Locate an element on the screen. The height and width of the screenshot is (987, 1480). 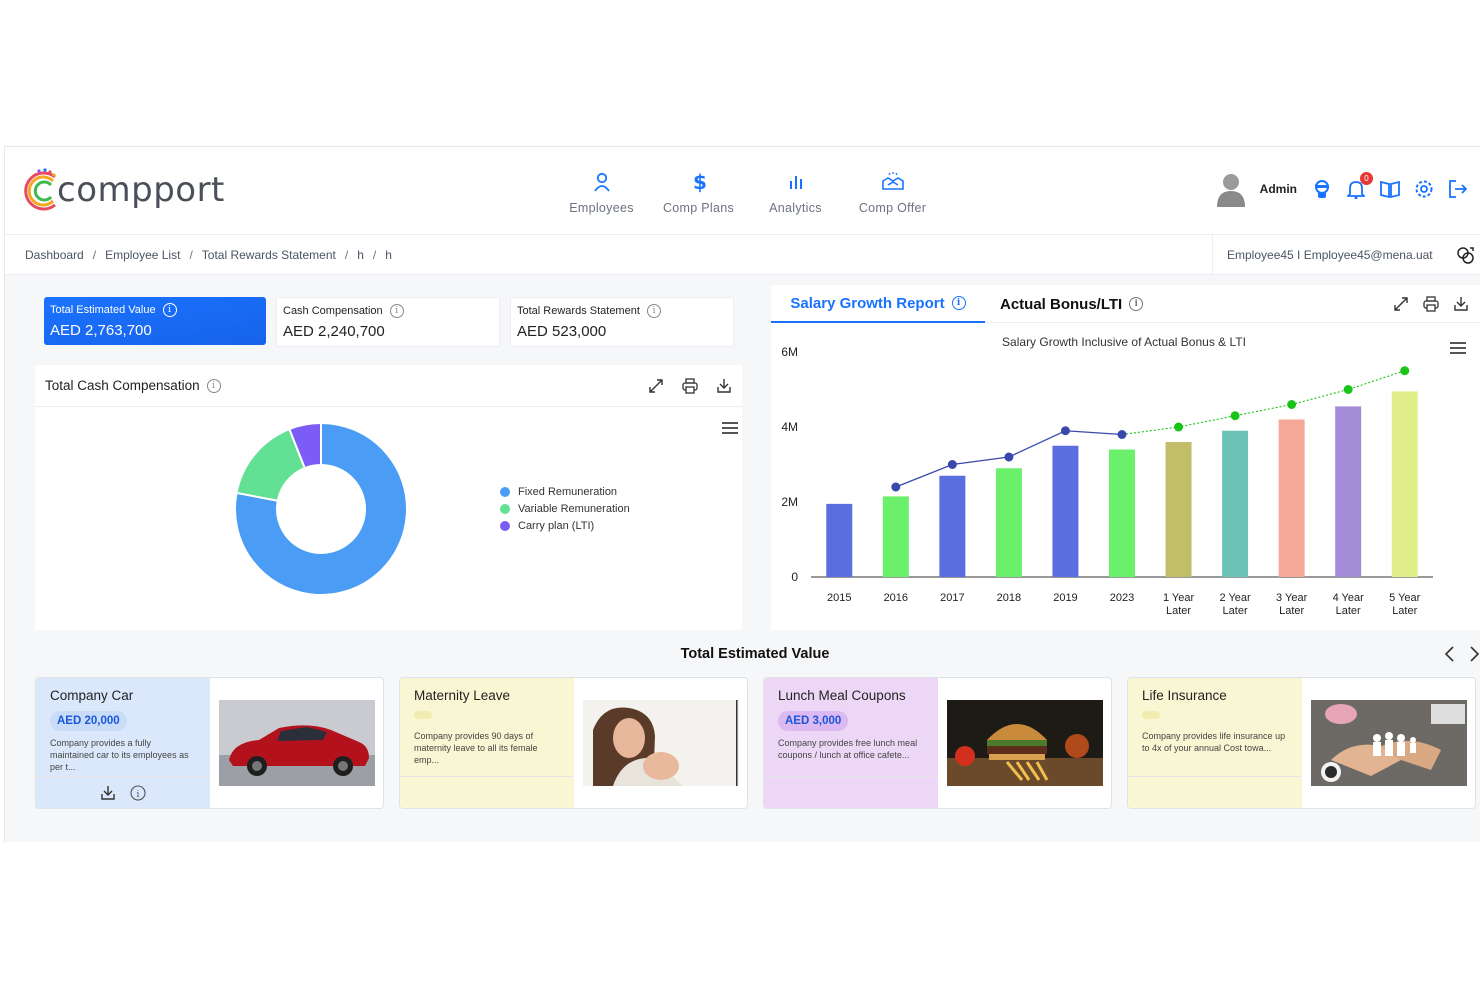
nav-label: Employees is located at coordinates (601, 208).